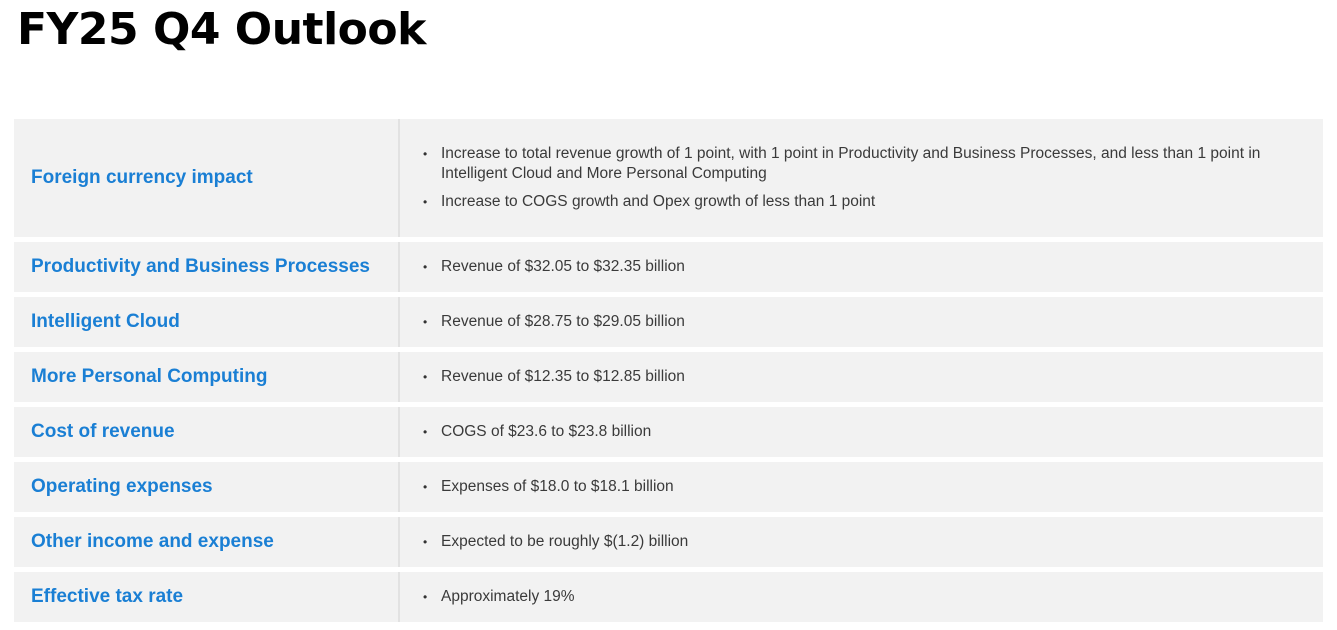 This screenshot has width=1337, height=630. I want to click on row-value-cell: • Expected to be roughly $(1.2) billion, so click(861, 542).